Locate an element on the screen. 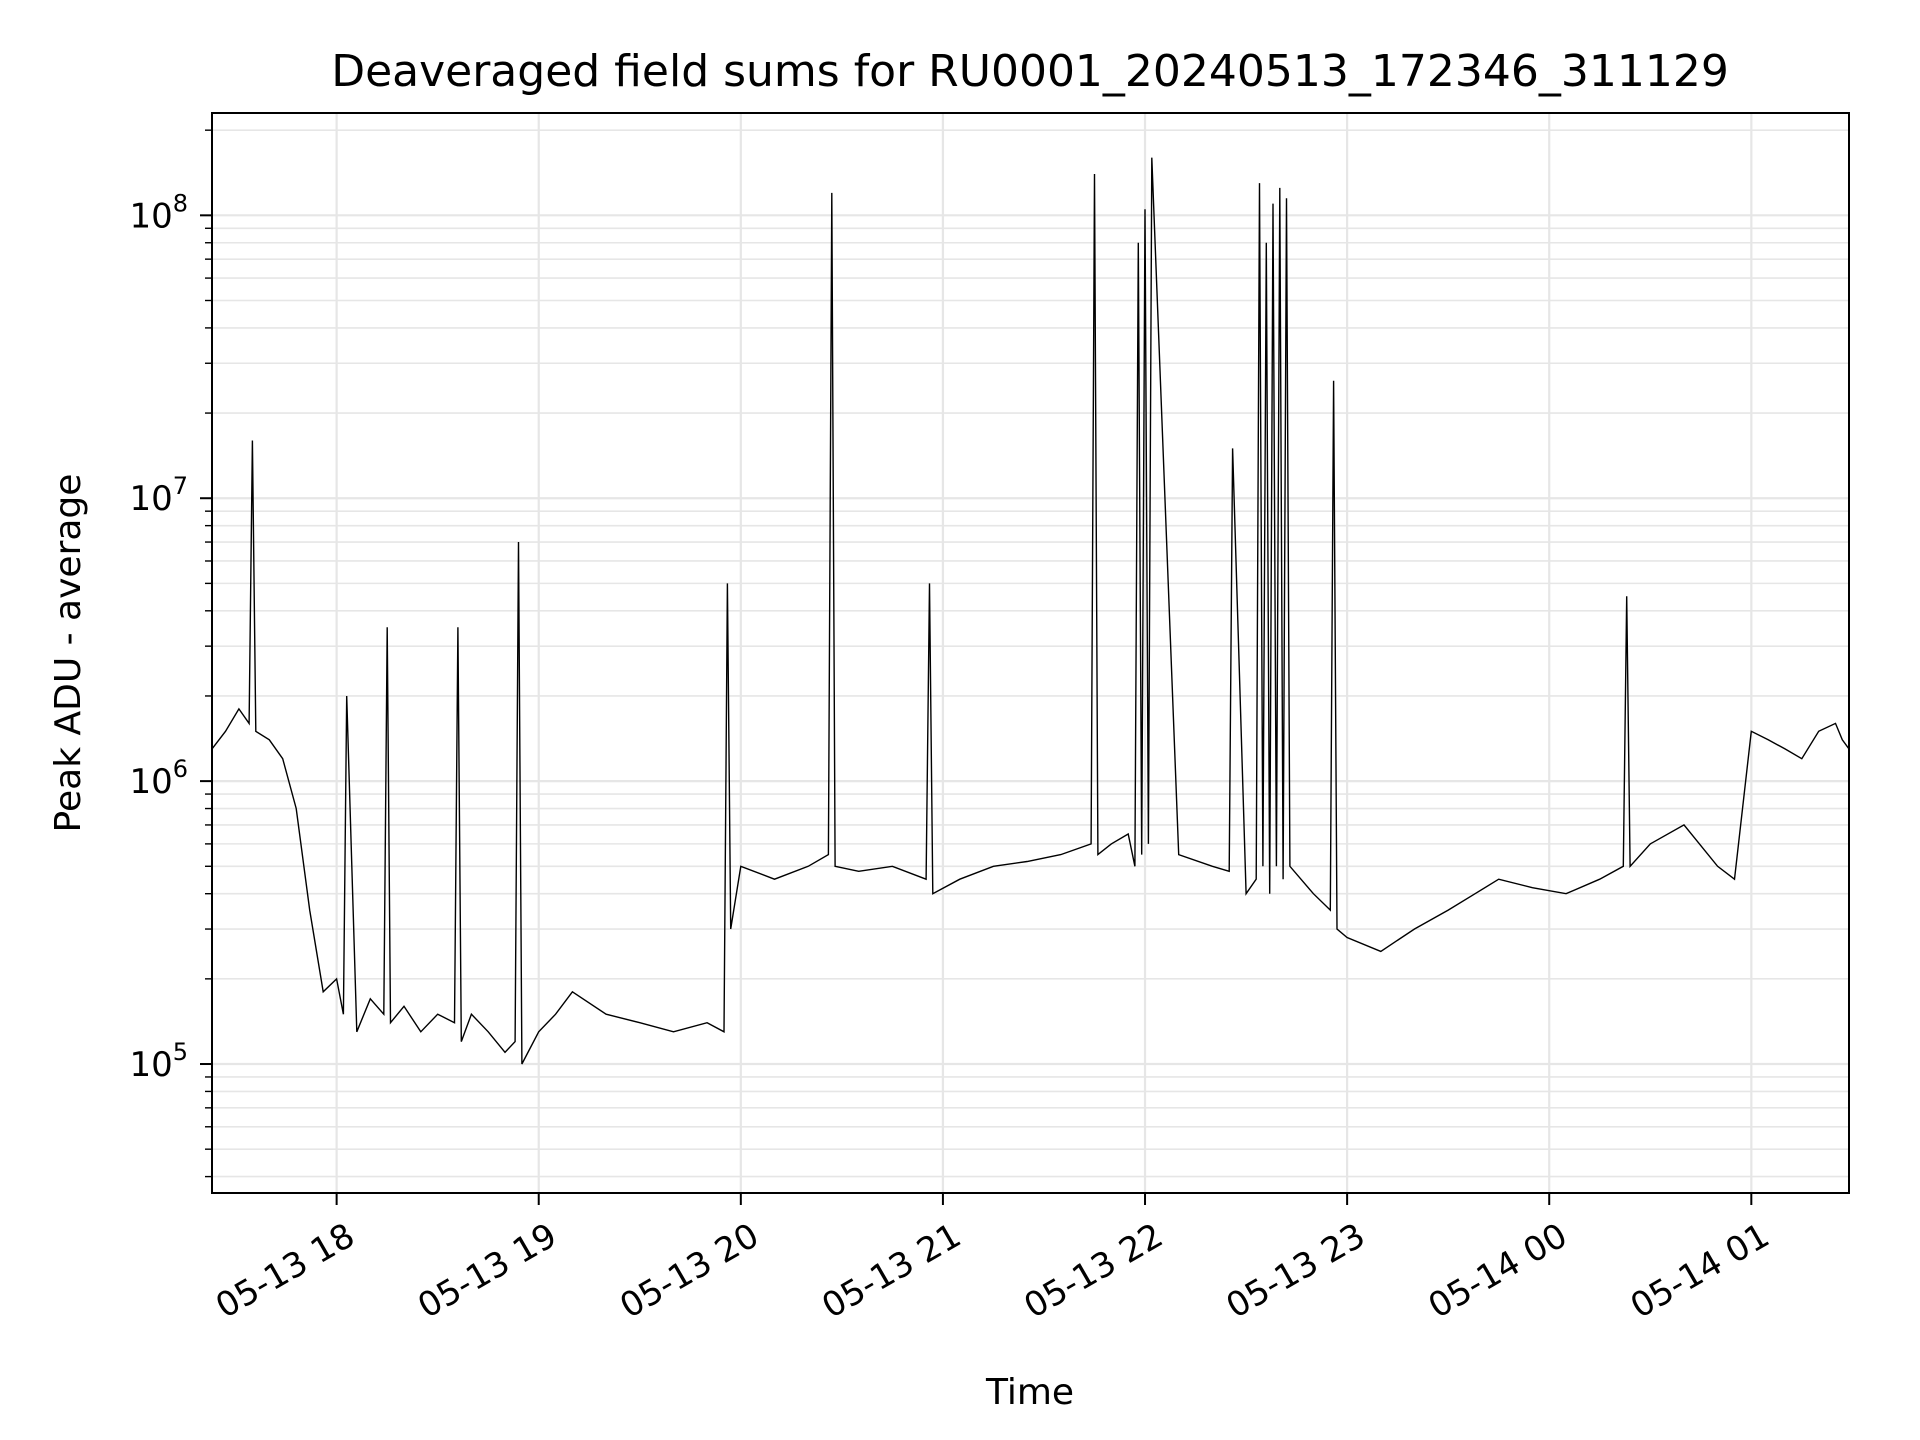 This screenshot has height=1440, width=1920. y-tick-label: 10⁷ is located at coordinates (158, 495).